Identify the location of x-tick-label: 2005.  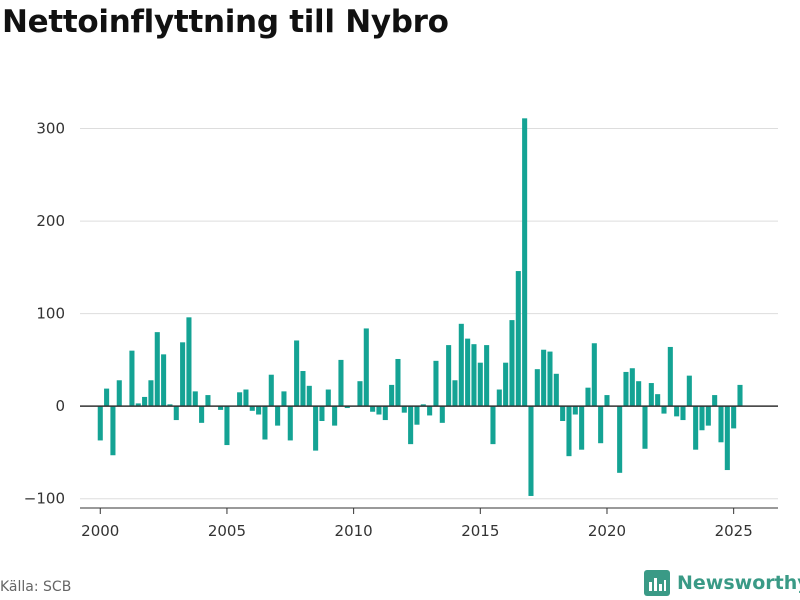
(227, 531).